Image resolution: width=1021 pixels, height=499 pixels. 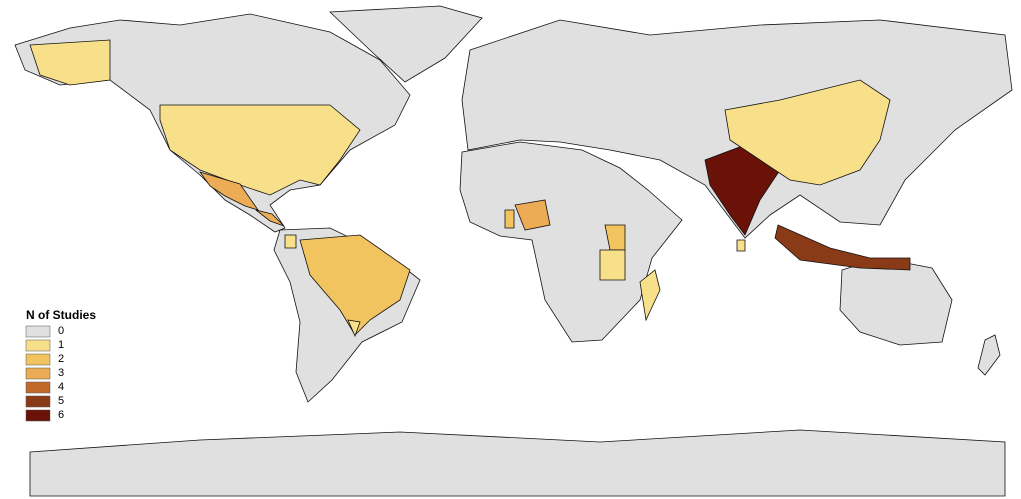 I want to click on legend-label: 3, so click(x=61, y=373).